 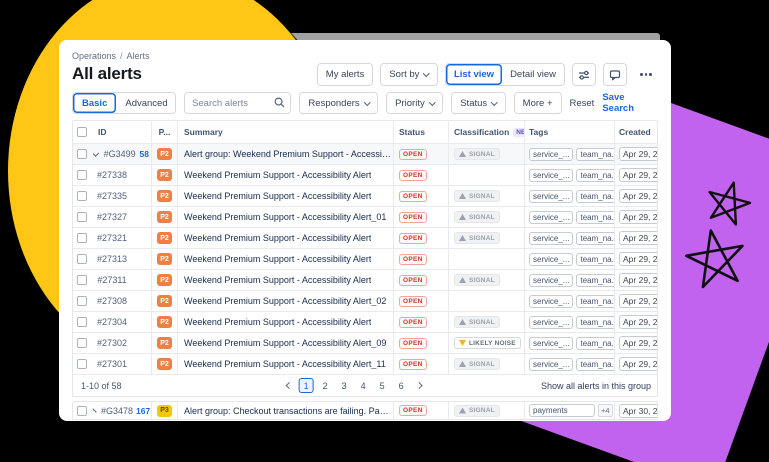 I want to click on page-button: 1, so click(x=306, y=385).